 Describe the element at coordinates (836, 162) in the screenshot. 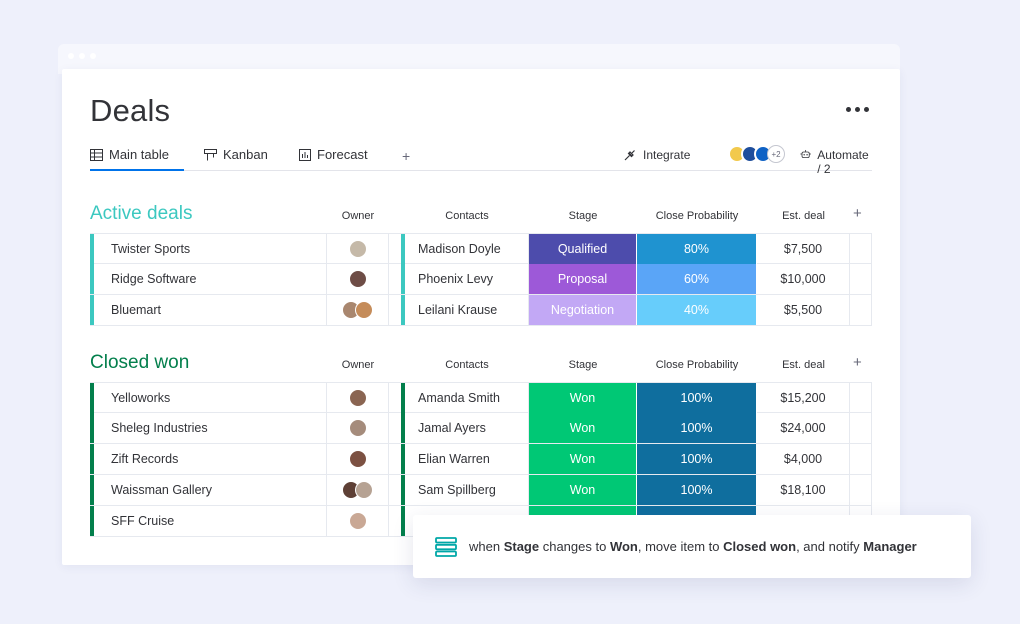

I see `automate-button: Automate / 2` at that location.